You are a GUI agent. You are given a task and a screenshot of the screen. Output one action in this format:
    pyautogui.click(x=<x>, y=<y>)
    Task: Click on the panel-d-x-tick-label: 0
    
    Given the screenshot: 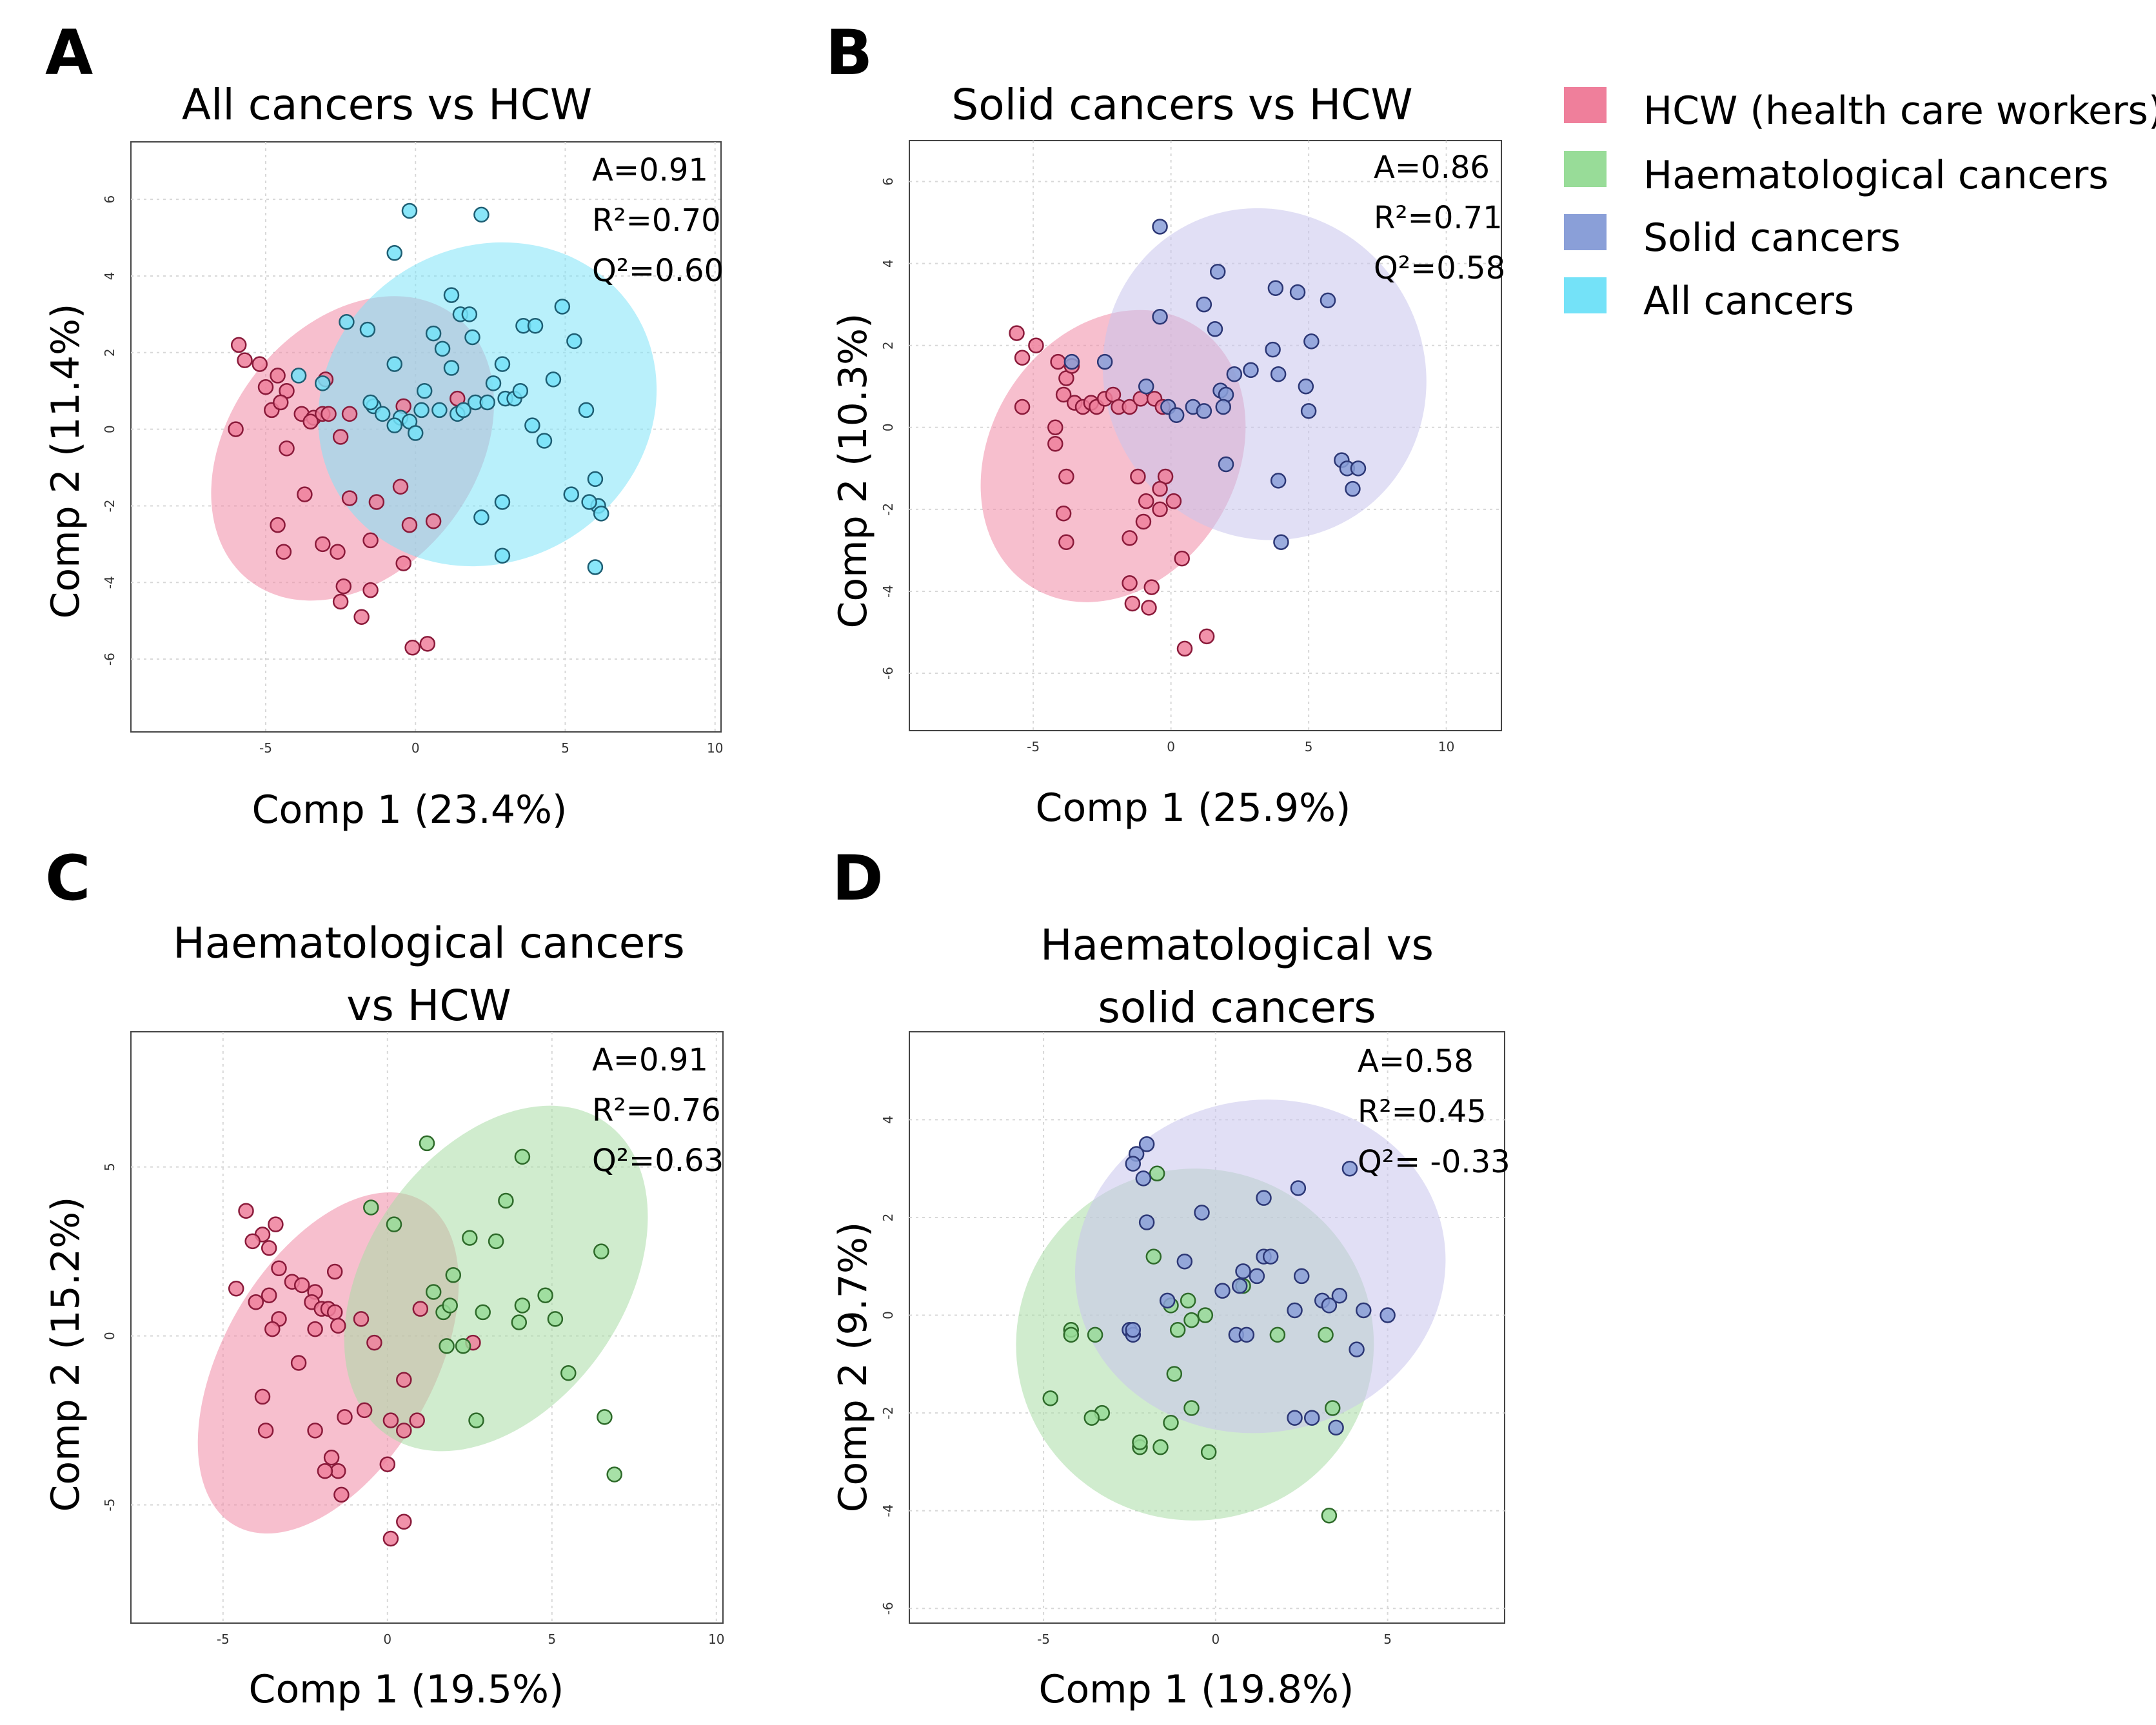 What is the action you would take?
    pyautogui.click(x=1215, y=1639)
    